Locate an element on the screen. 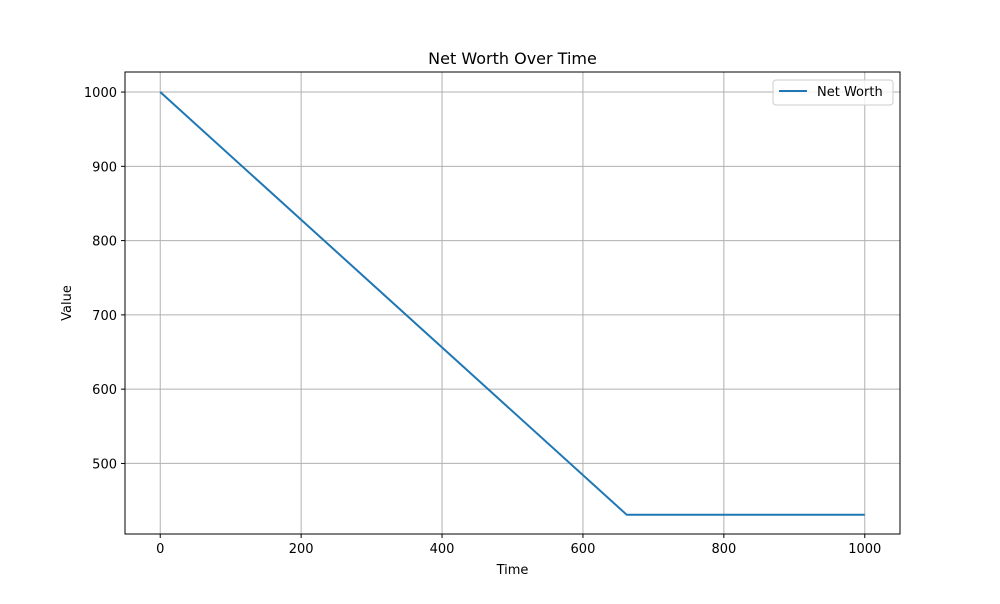 The width and height of the screenshot is (1000, 604). y-tick-label: 600 is located at coordinates (104, 390).